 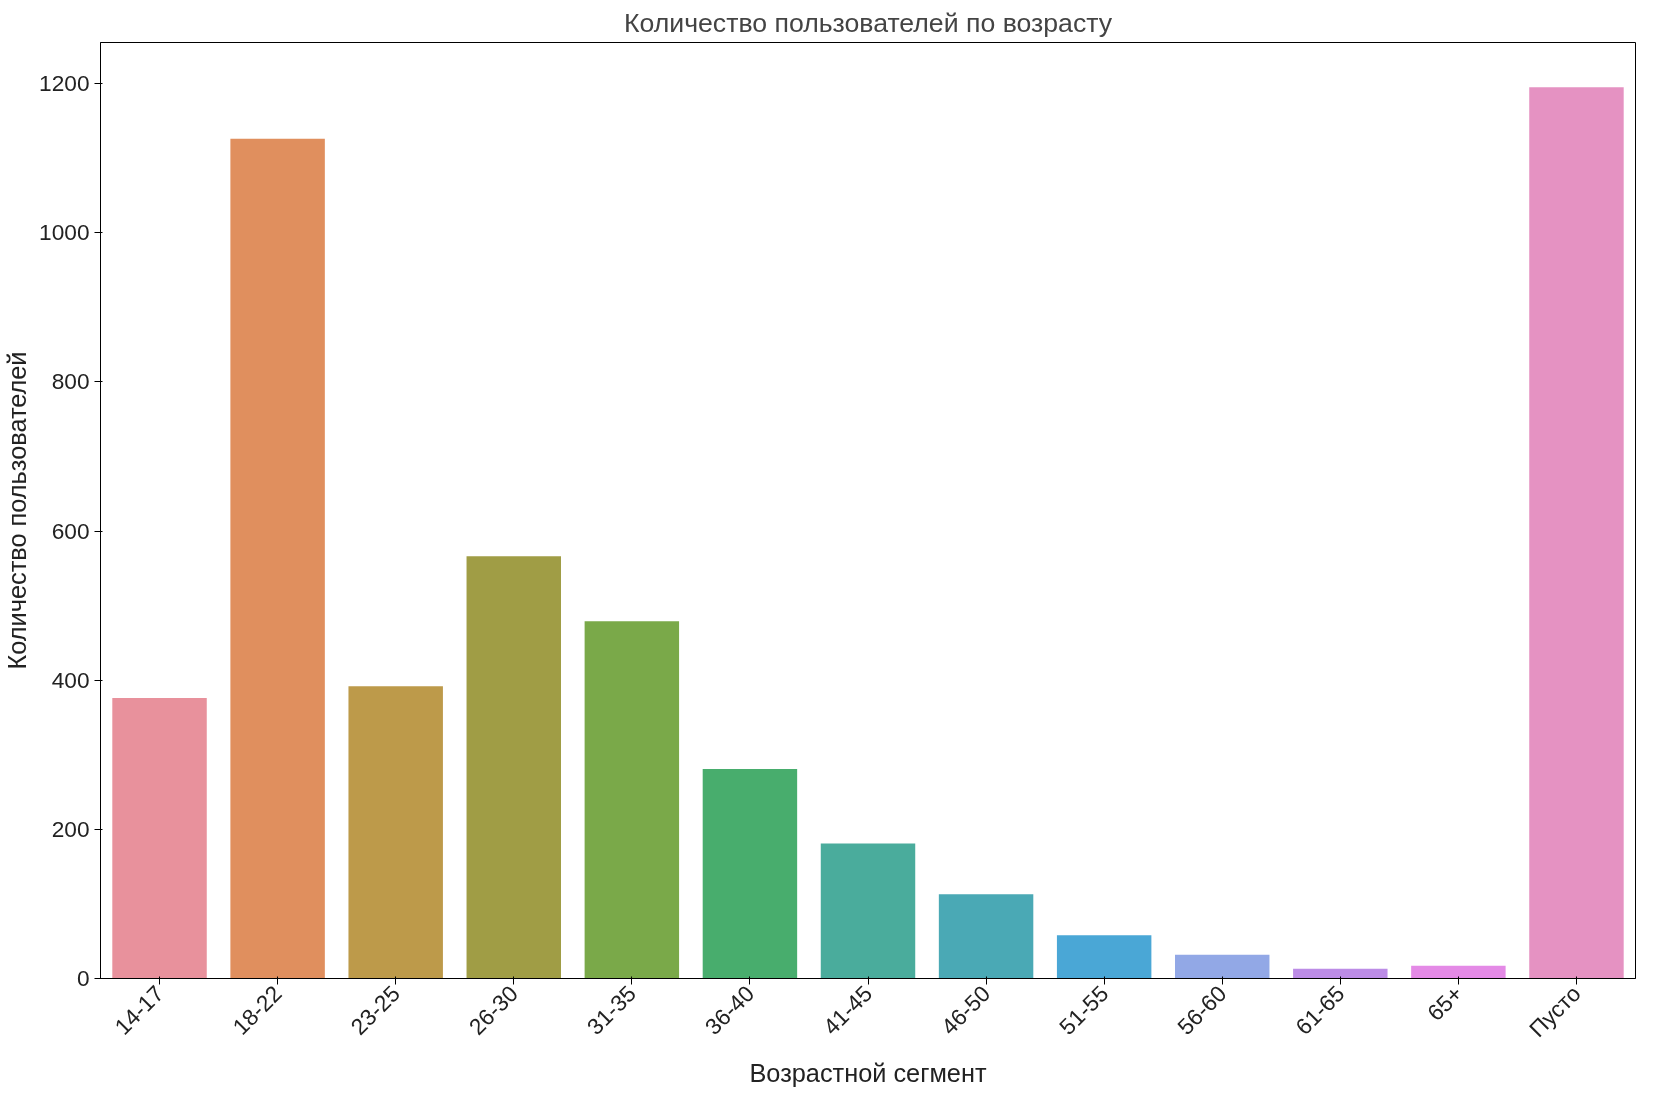 What do you see at coordinates (70, 530) in the screenshot?
I see `y-tick-label: 600` at bounding box center [70, 530].